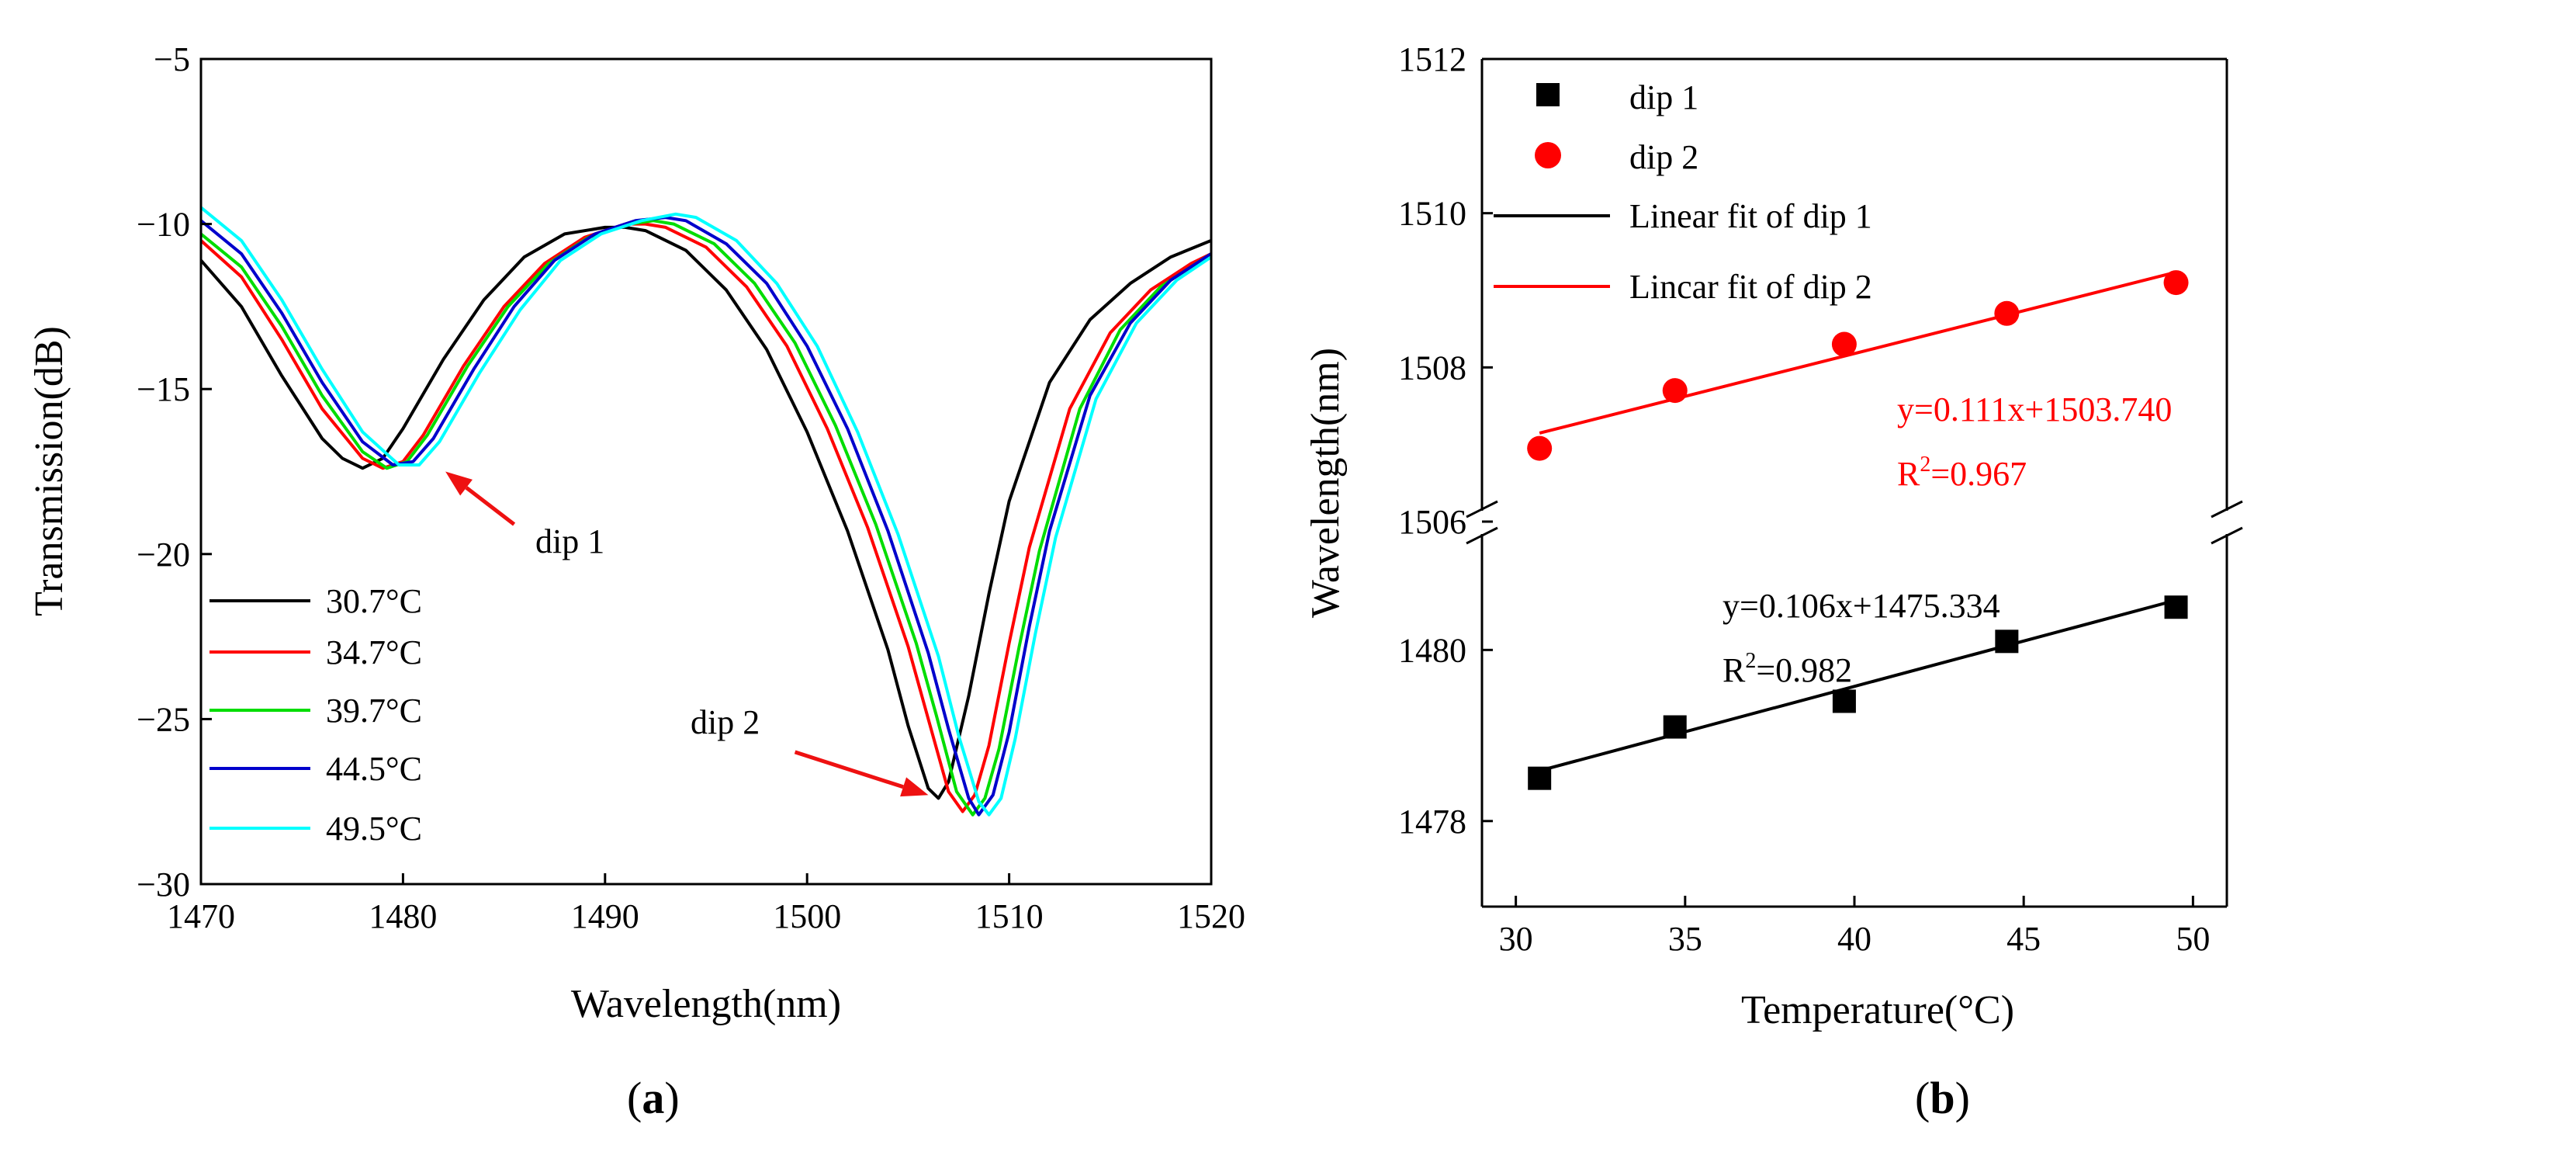  What do you see at coordinates (687, 634) in the screenshot?
I see `panel-a-arrows` at bounding box center [687, 634].